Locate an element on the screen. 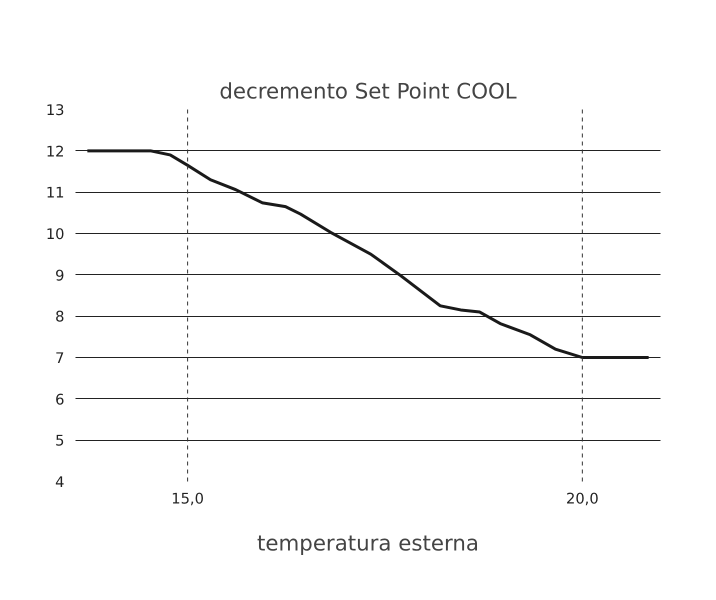 Image resolution: width=716 pixels, height=600 pixels. y-tick-label: 8 is located at coordinates (60, 317).